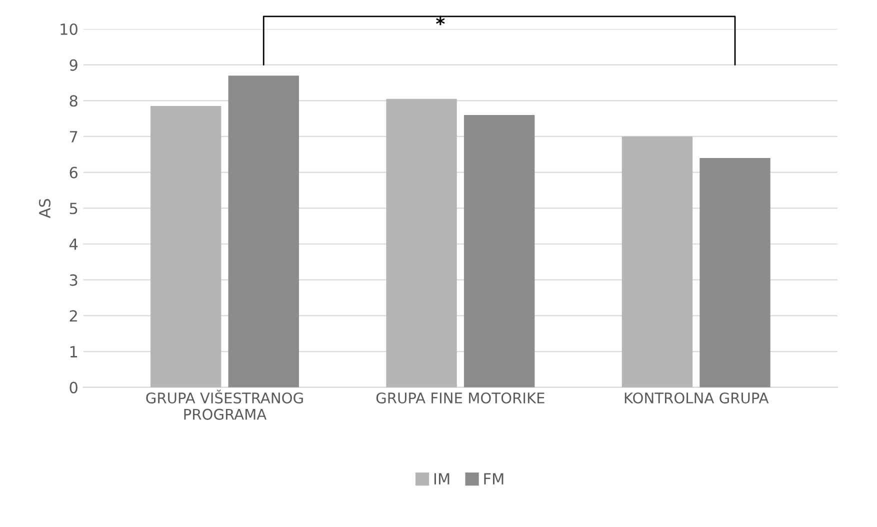 The width and height of the screenshot is (877, 527). I want to click on y-tick-label: 9, so click(74, 65).